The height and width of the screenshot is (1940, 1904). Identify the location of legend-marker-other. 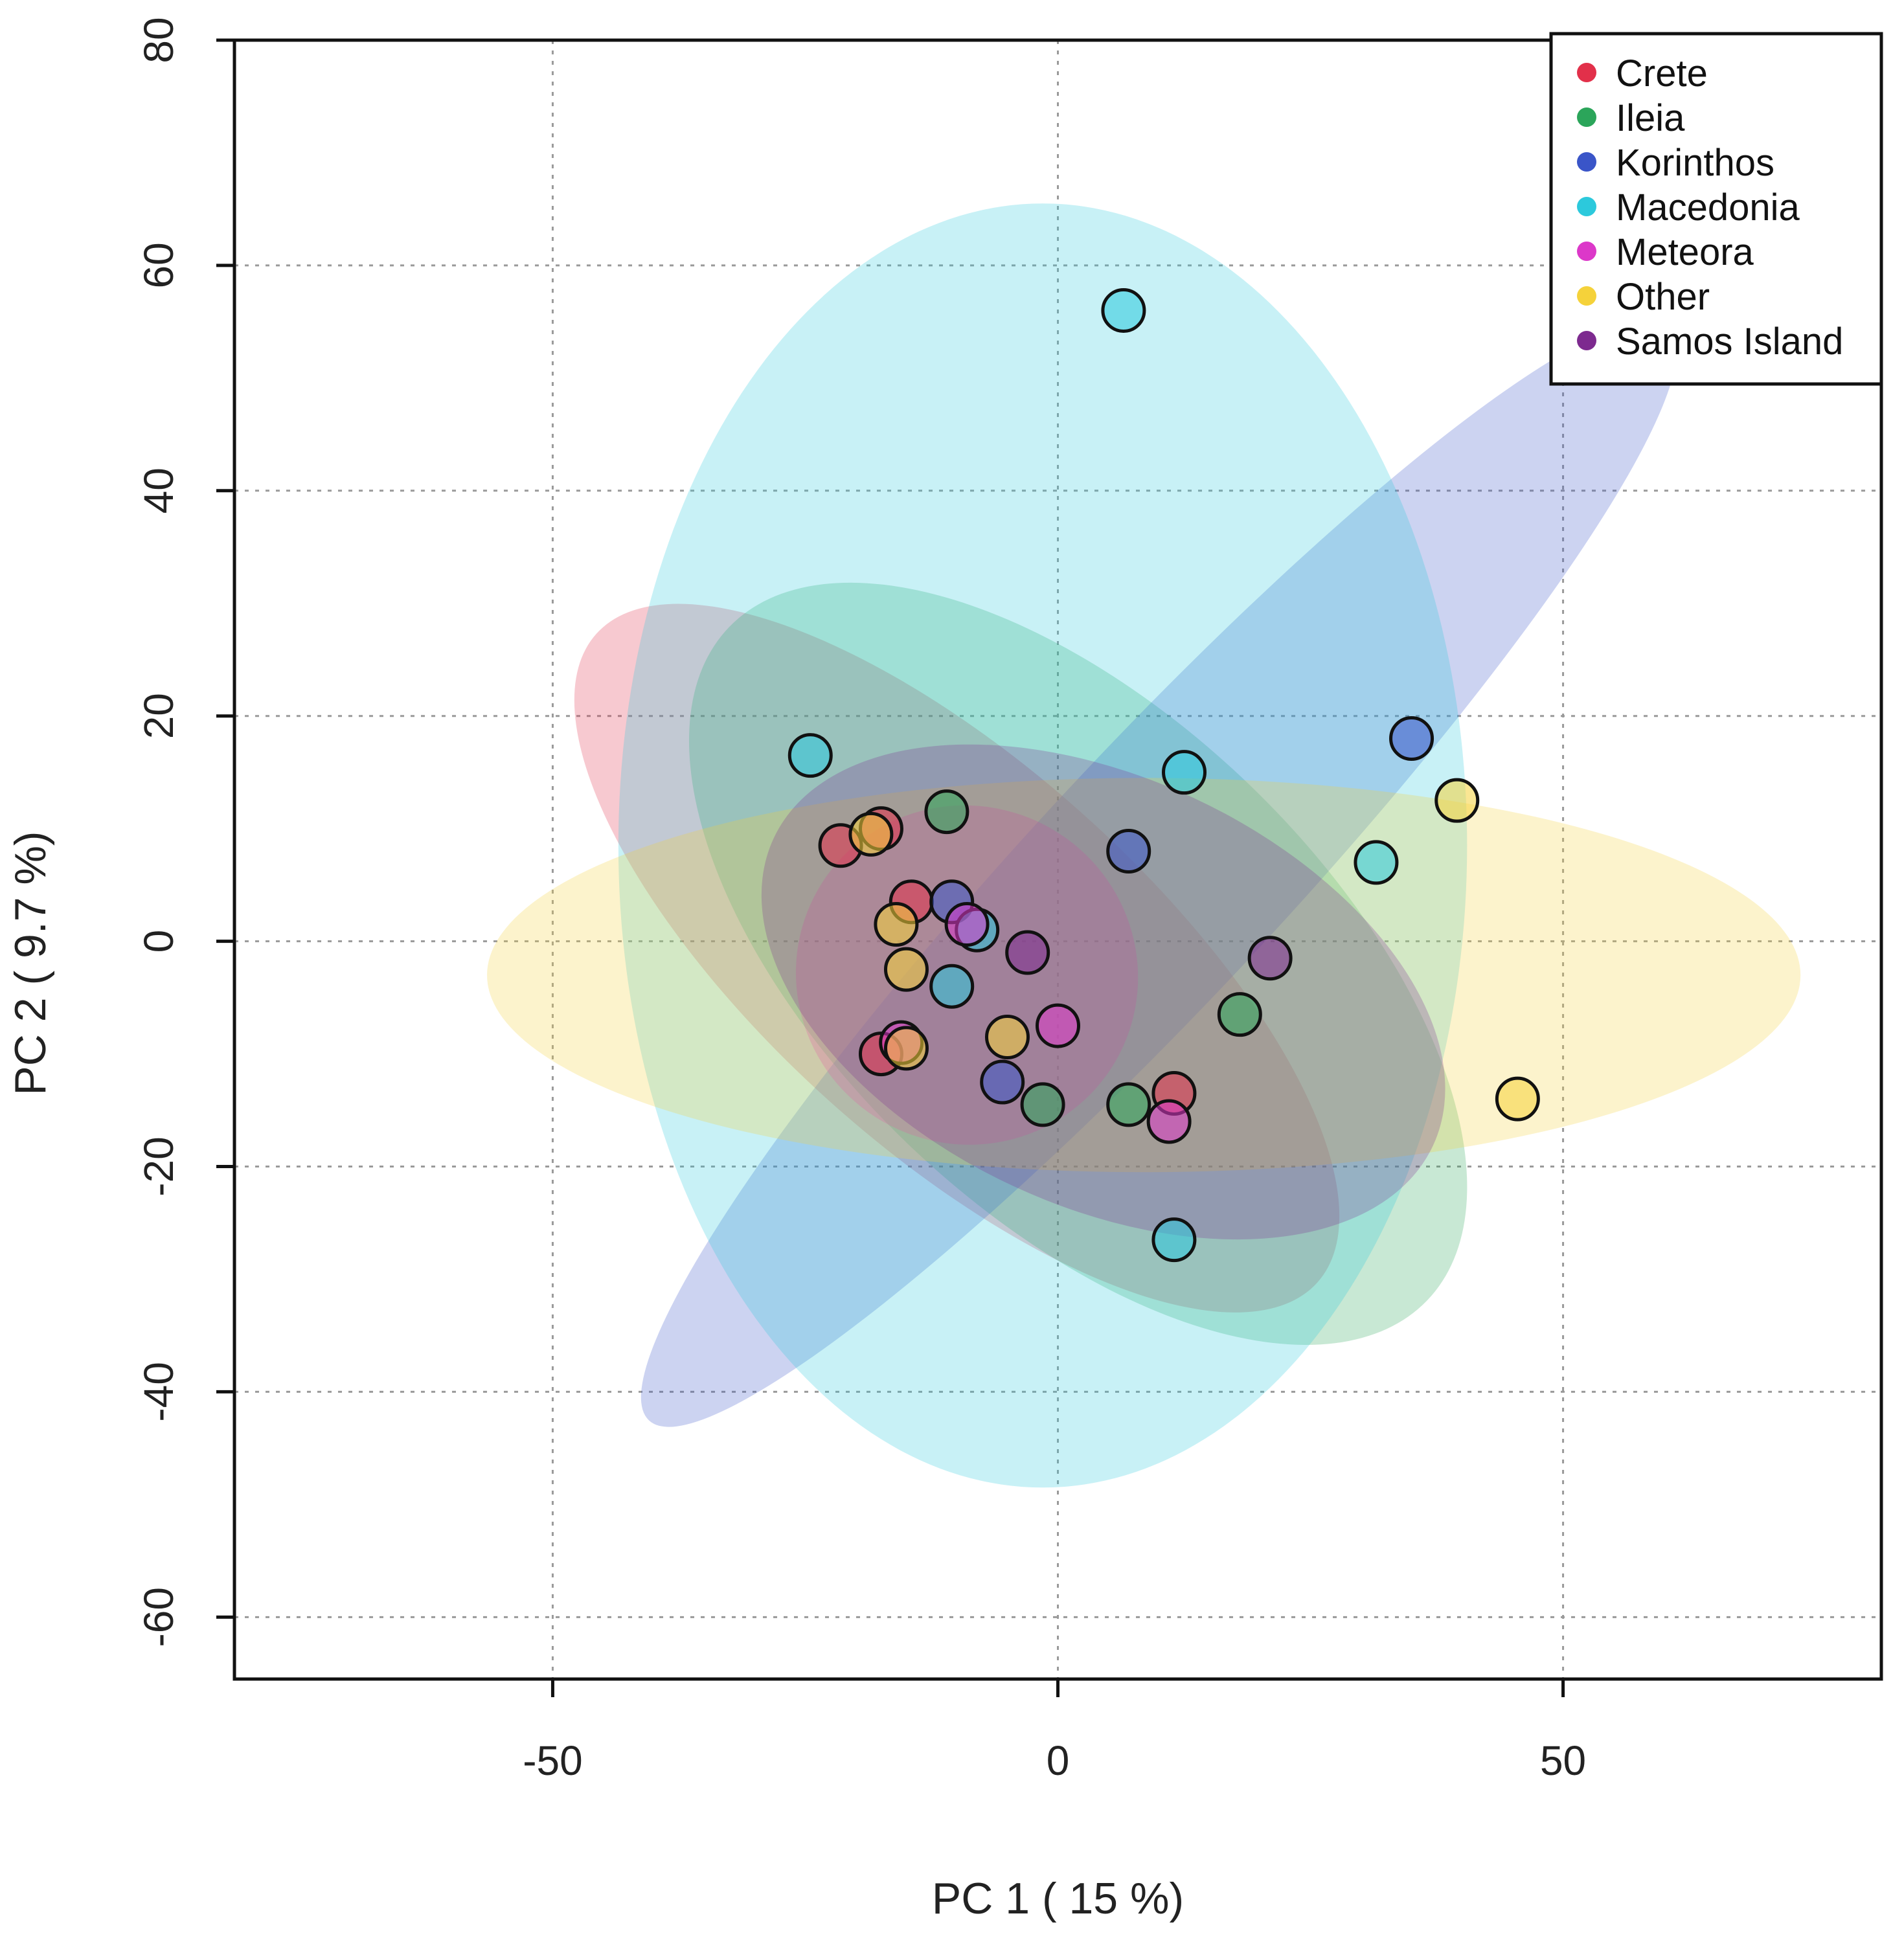
(1586, 296).